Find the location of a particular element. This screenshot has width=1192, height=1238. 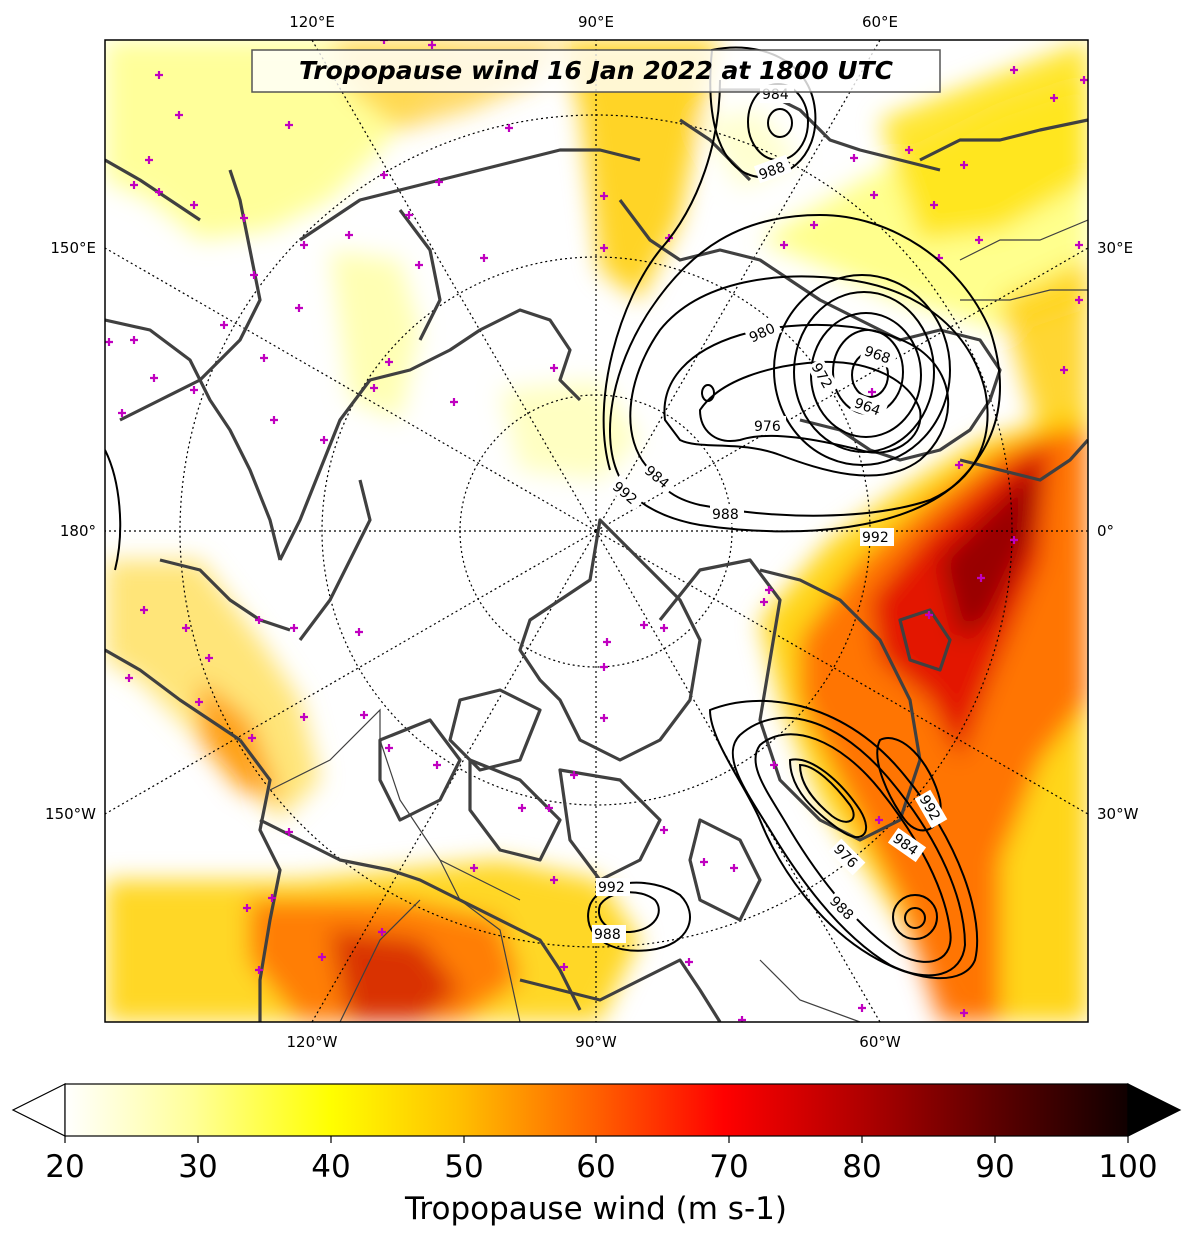

lon-label-bottom: 120°W is located at coordinates (312, 1042).